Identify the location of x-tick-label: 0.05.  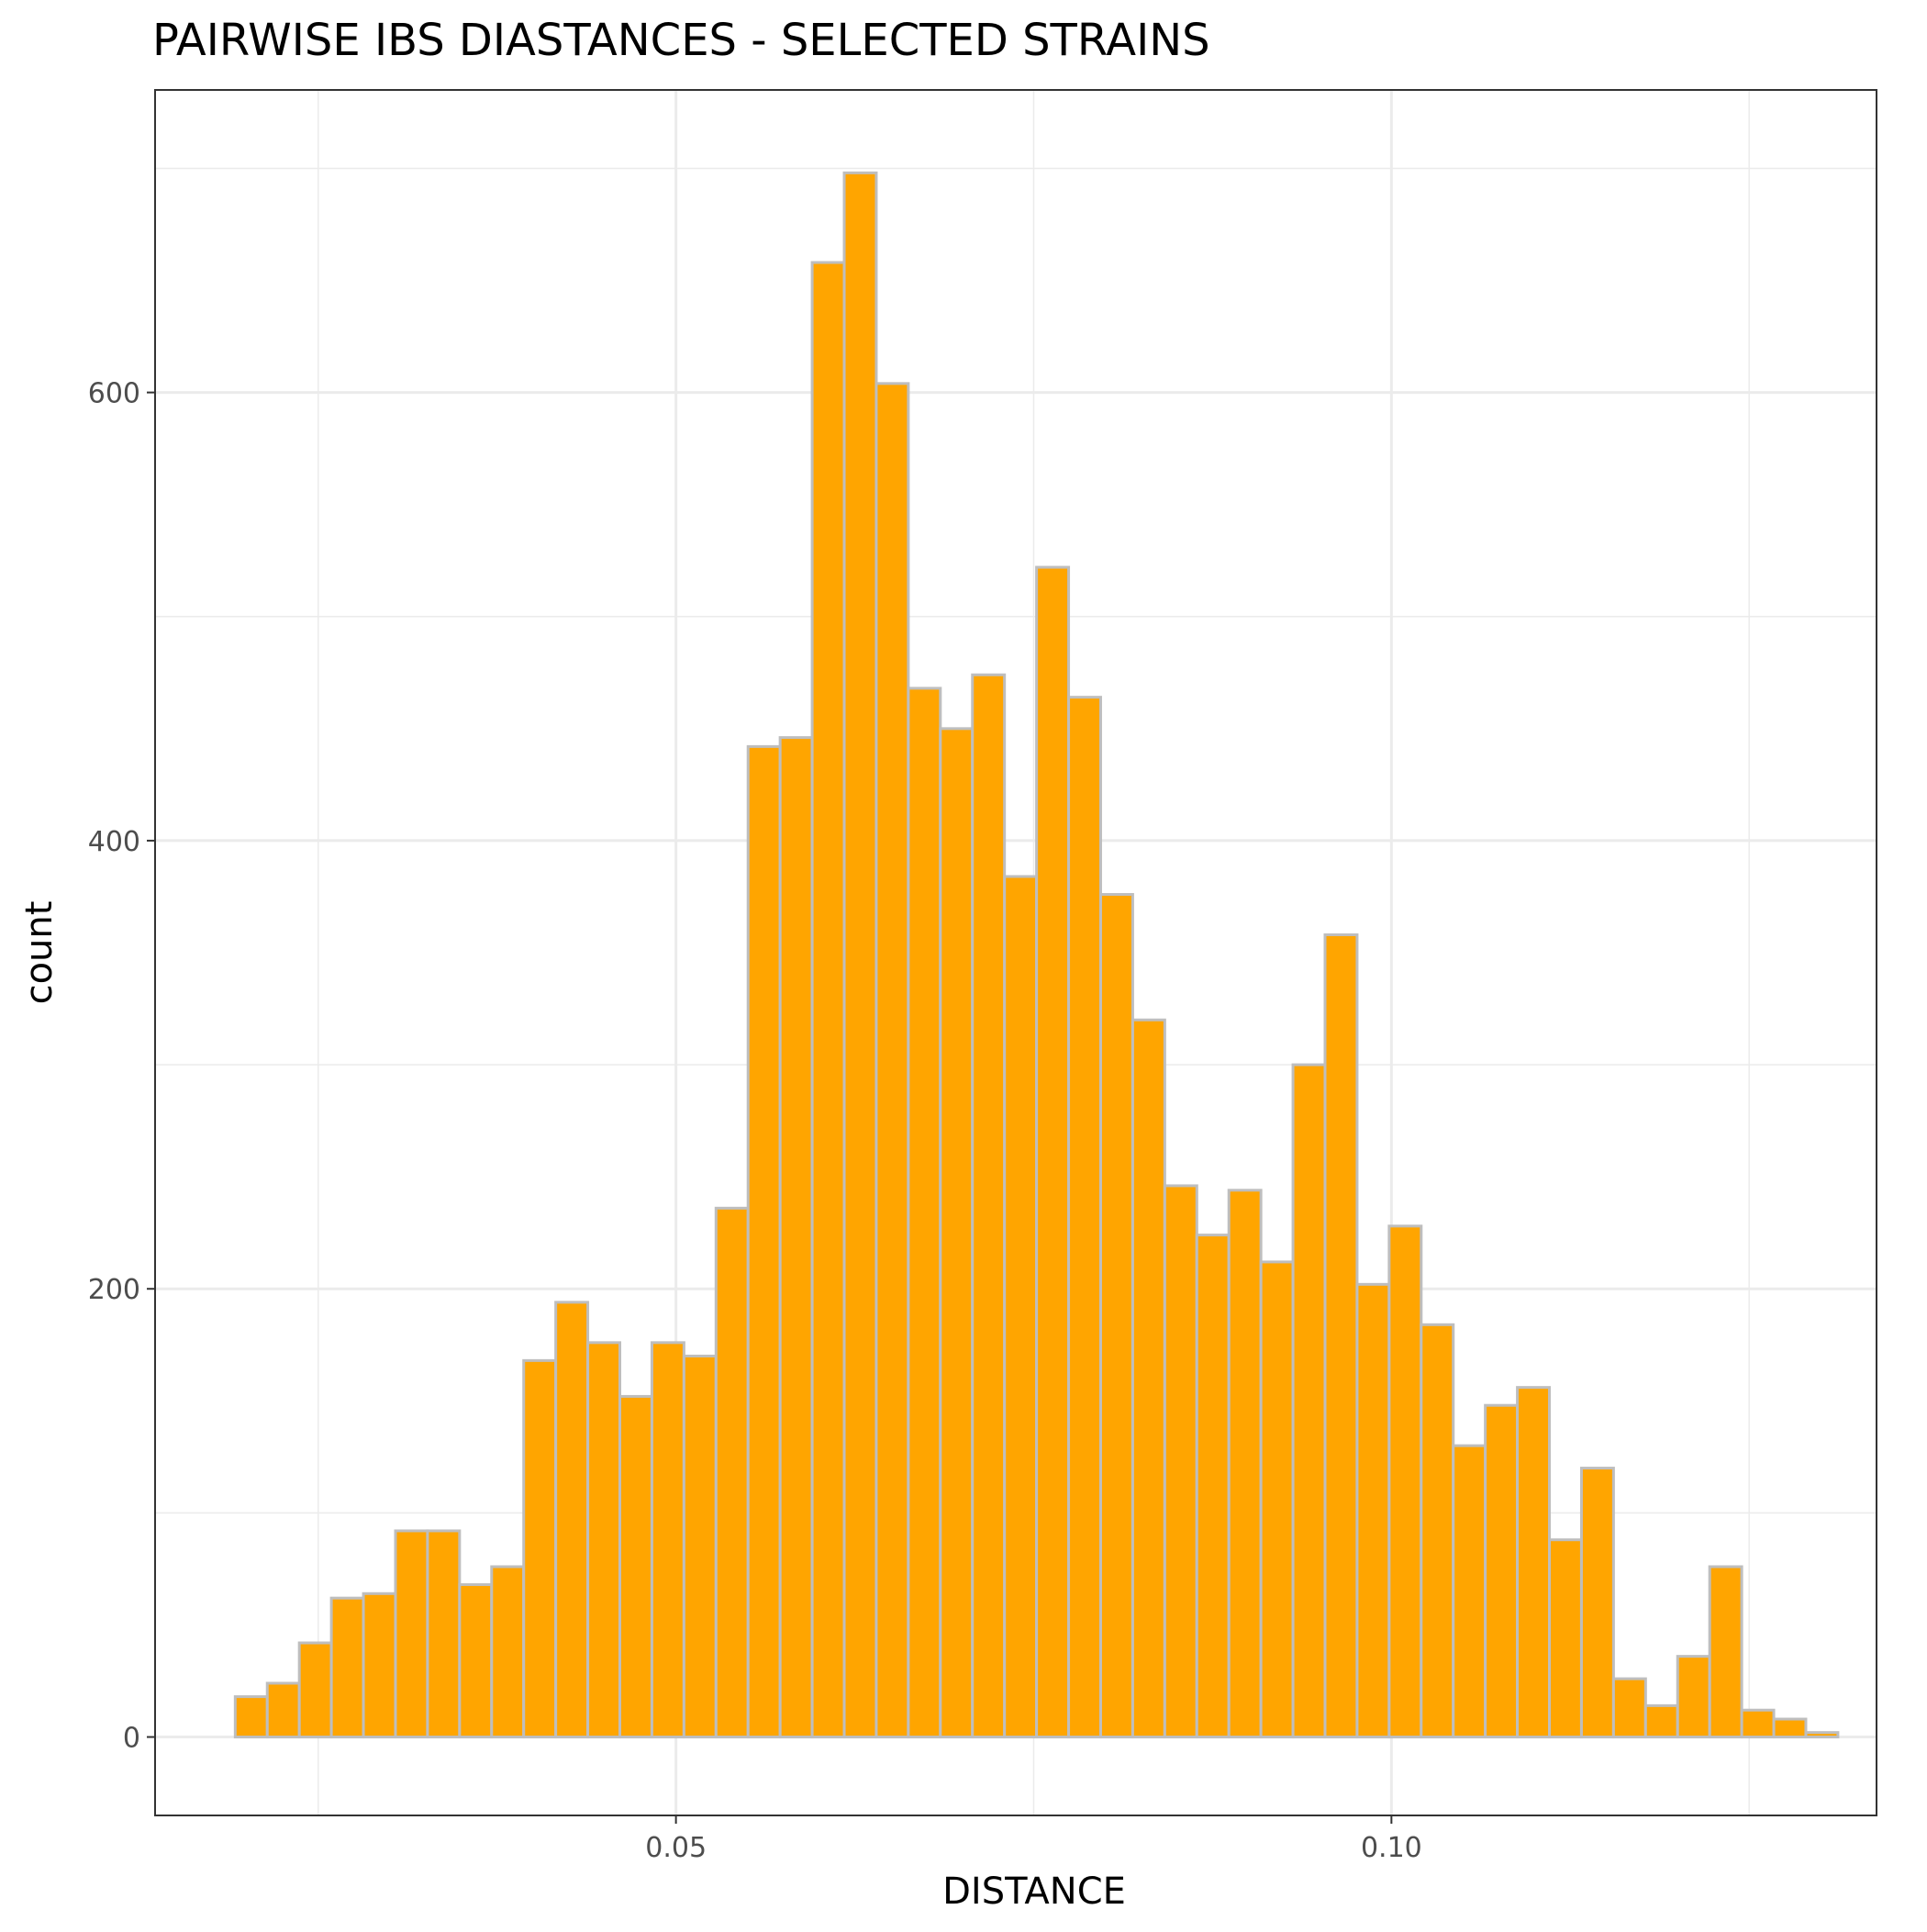
(676, 1848).